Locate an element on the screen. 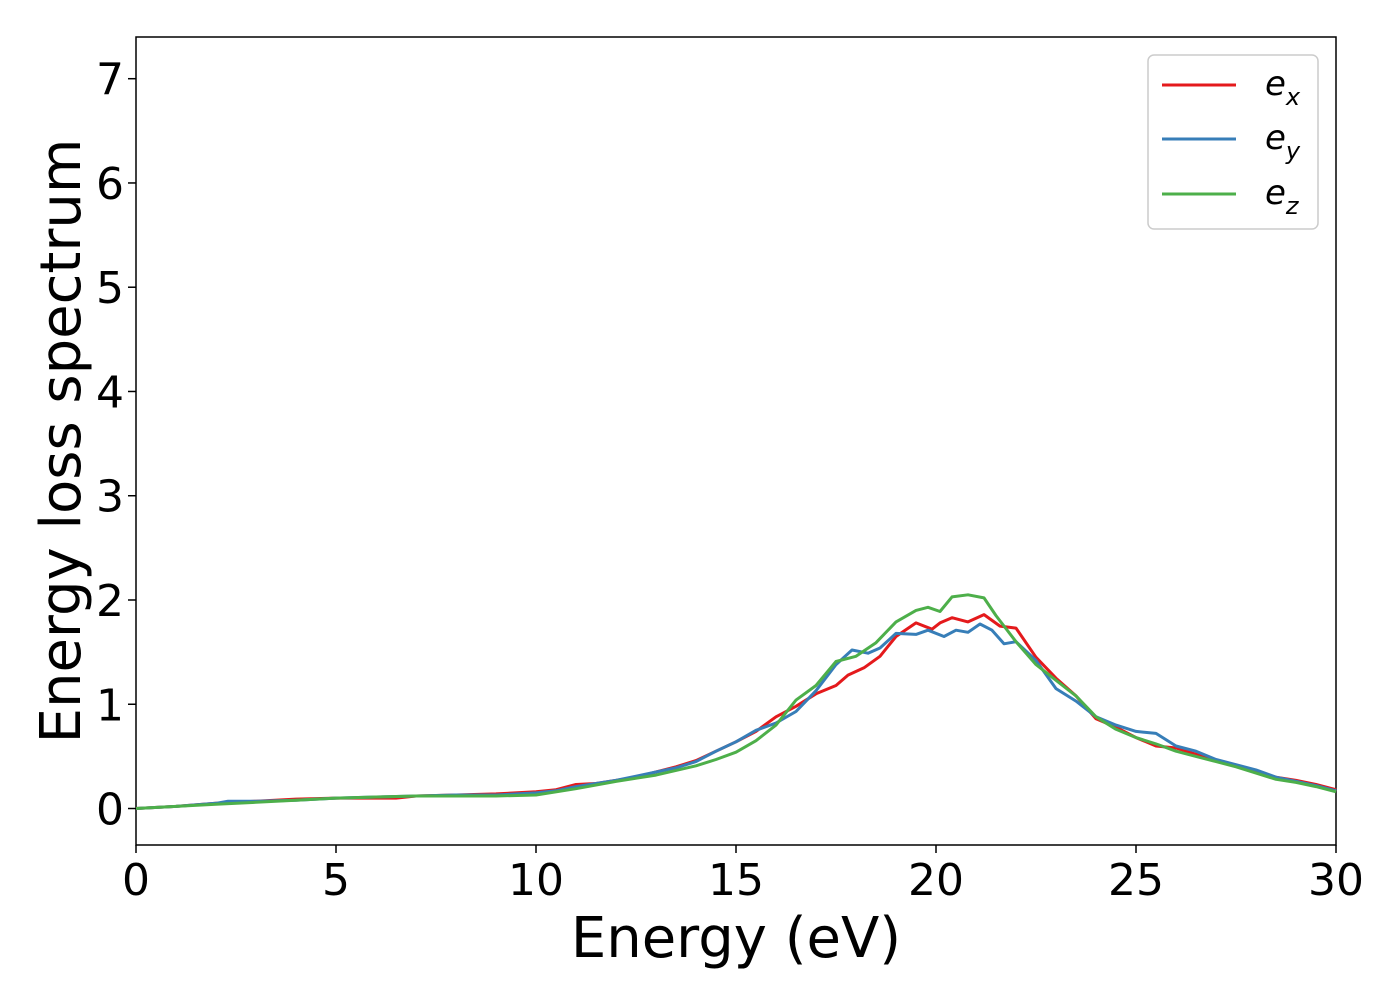  y-tick-label: 0 is located at coordinates (110, 810).